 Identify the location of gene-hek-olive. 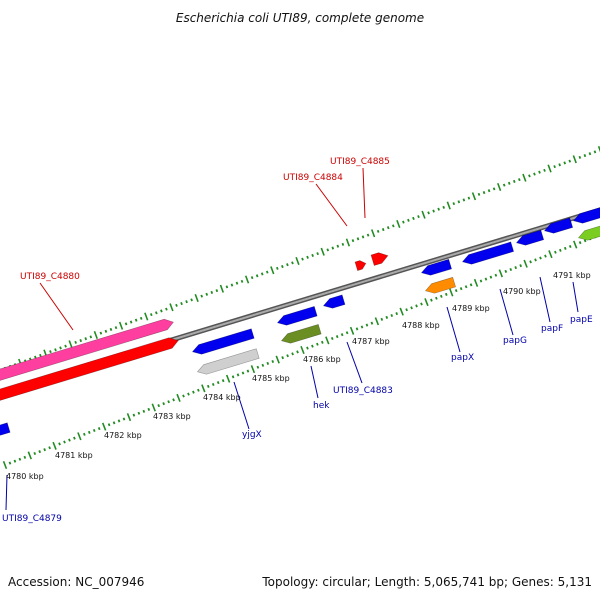
(301, 334).